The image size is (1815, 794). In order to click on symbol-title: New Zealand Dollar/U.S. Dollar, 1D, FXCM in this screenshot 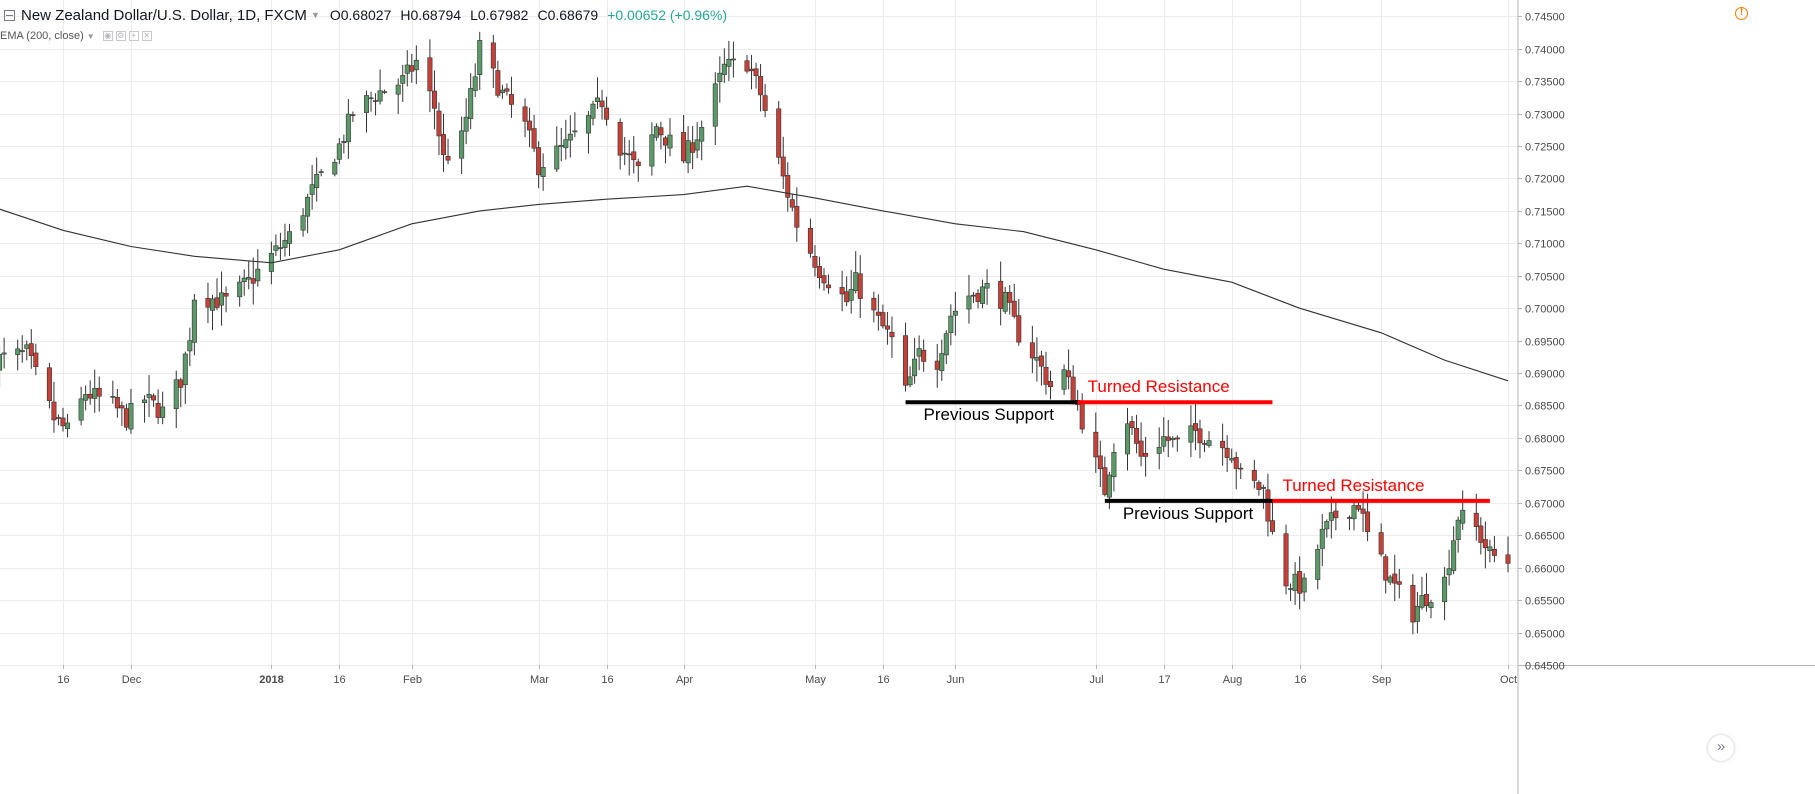, I will do `click(164, 15)`.